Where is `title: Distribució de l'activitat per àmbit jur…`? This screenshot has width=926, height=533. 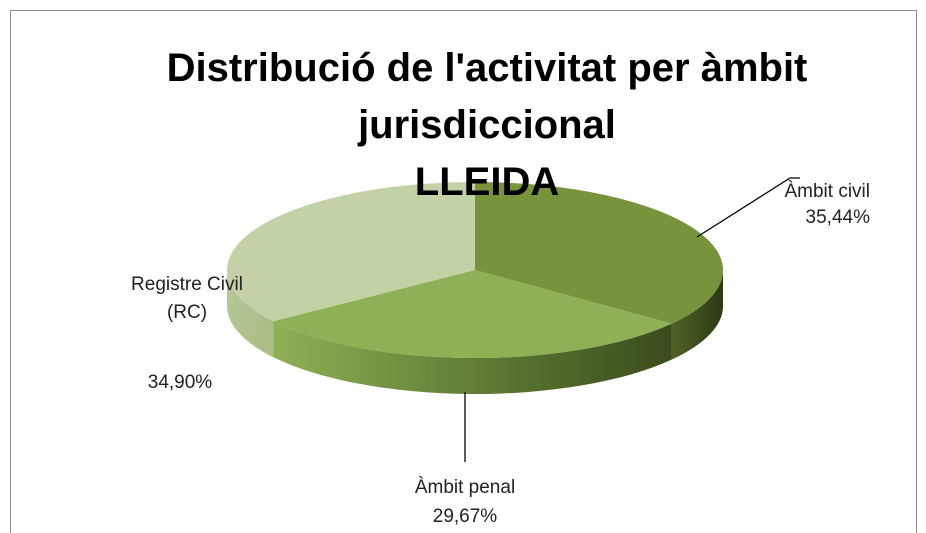
title: Distribució de l'activitat per àmbit jur… is located at coordinates (487, 96).